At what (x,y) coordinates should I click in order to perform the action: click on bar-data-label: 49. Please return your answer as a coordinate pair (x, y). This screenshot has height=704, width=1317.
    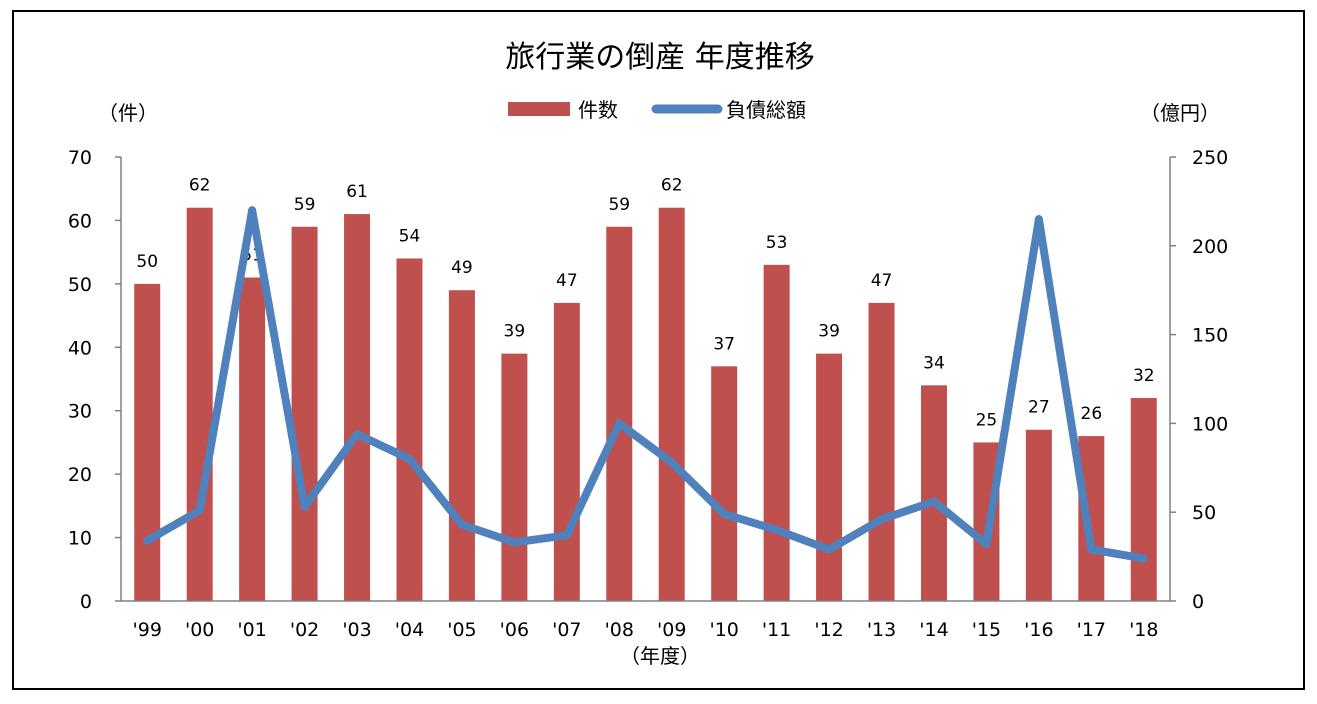
    Looking at the image, I should click on (462, 268).